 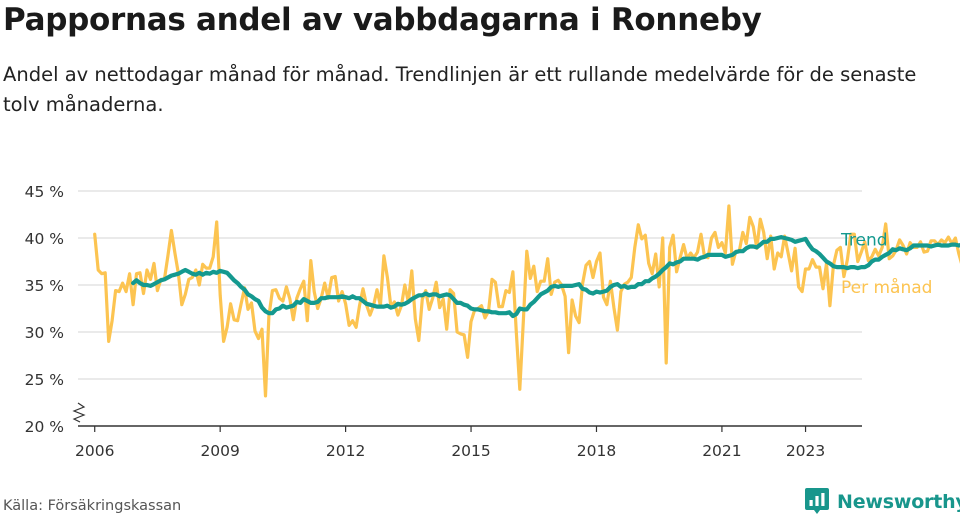 I want to click on y-tick-label: 35 %, so click(x=44, y=286).